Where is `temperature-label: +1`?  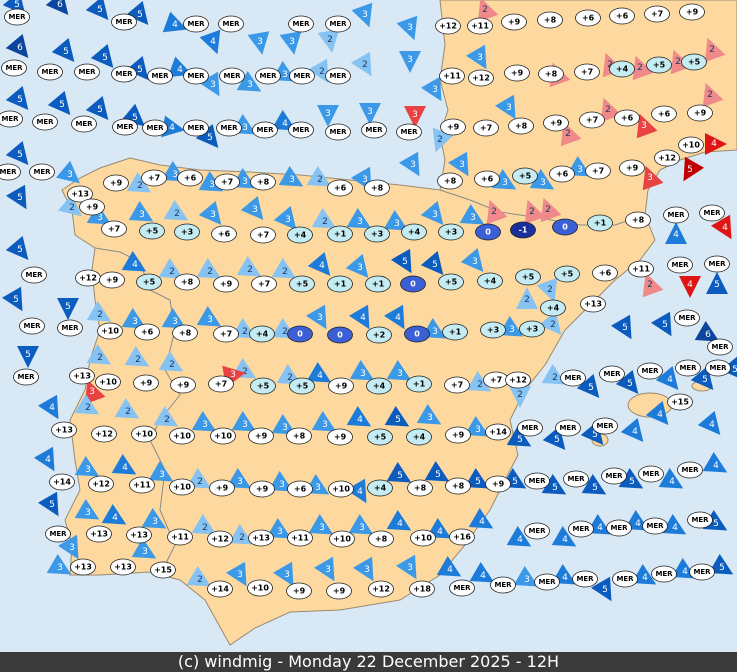
temperature-label: +1 is located at coordinates (340, 234).